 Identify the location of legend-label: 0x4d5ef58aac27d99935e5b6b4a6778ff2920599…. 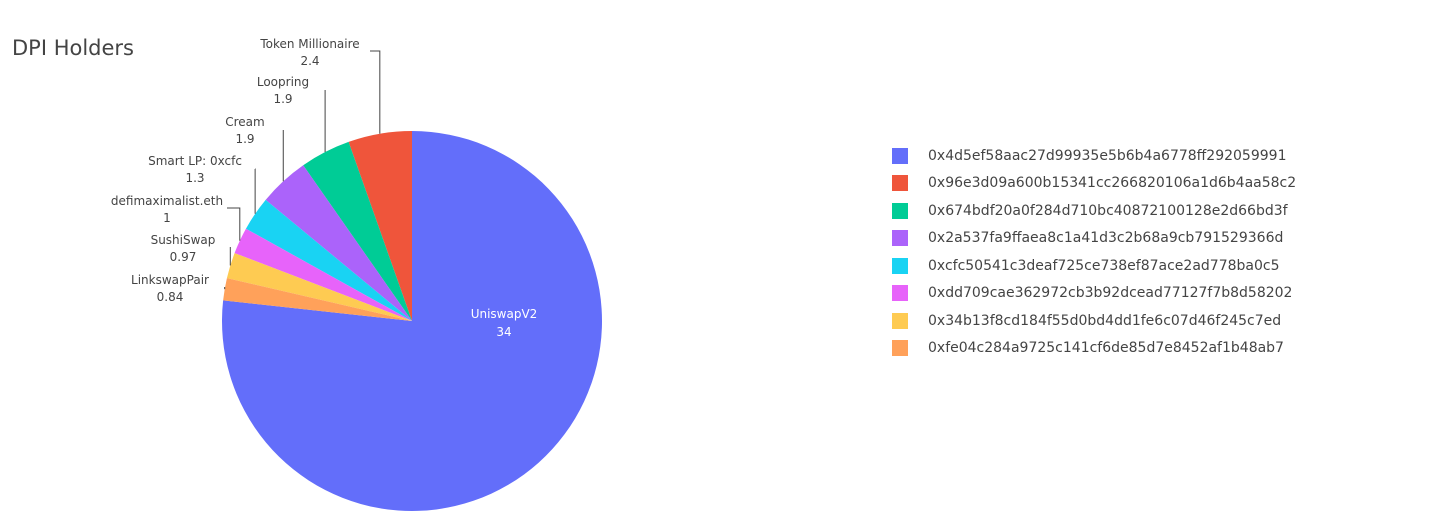
(1107, 155).